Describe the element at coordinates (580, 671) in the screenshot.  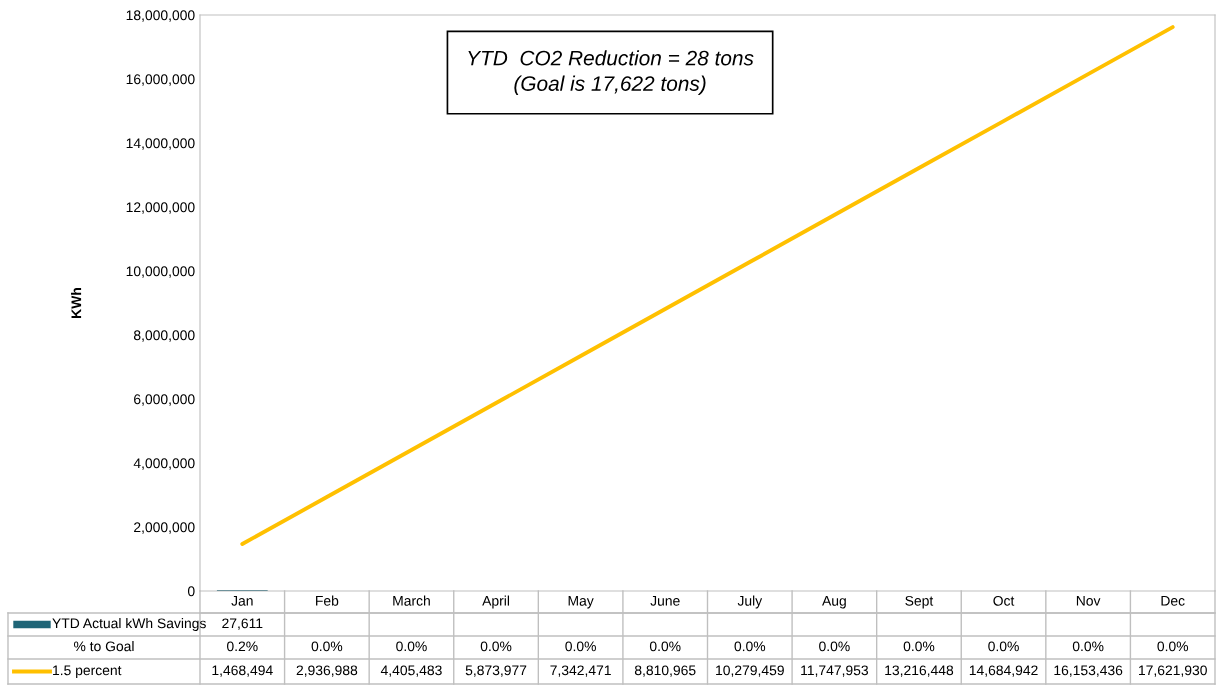
I see `data-label: 7,342,471` at that location.